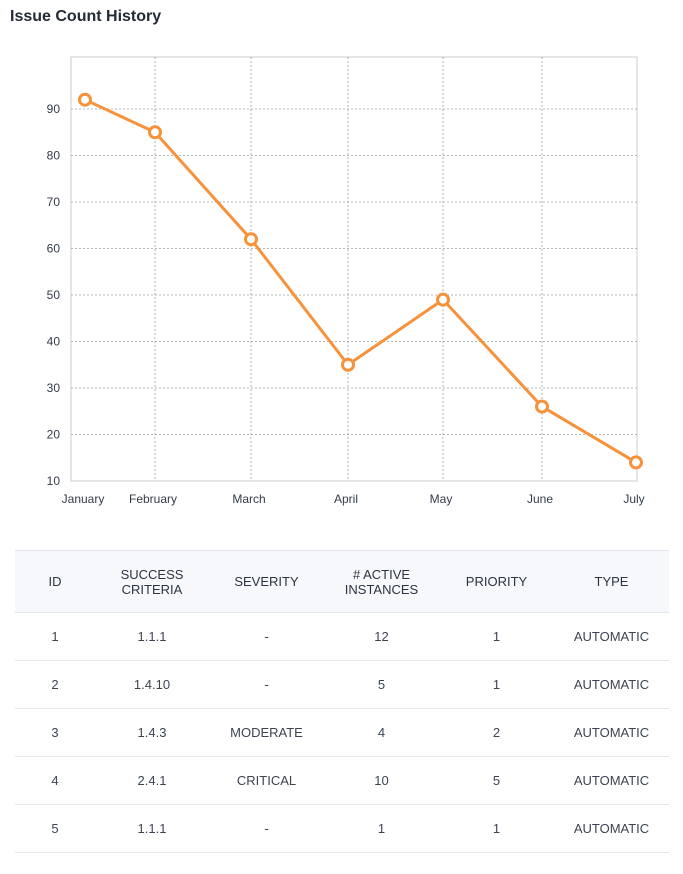 The image size is (683, 874). I want to click on x-tick-label: May, so click(441, 499).